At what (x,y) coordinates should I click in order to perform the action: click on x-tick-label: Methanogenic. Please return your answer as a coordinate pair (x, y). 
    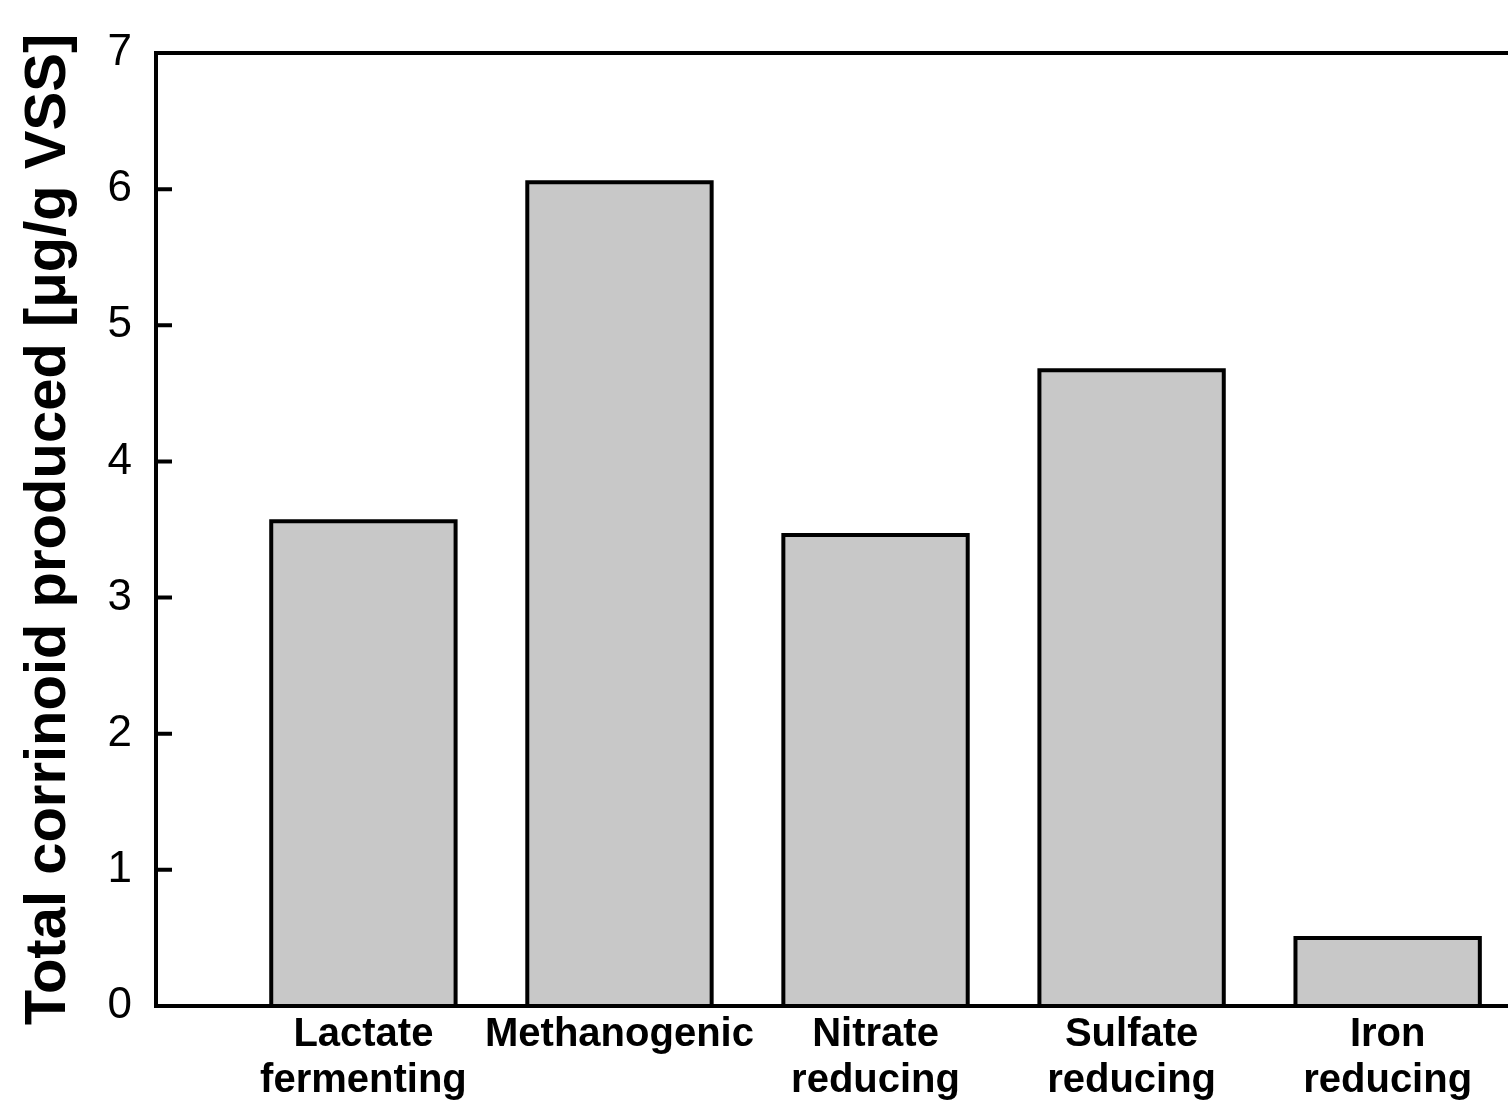
    Looking at the image, I should click on (619, 1032).